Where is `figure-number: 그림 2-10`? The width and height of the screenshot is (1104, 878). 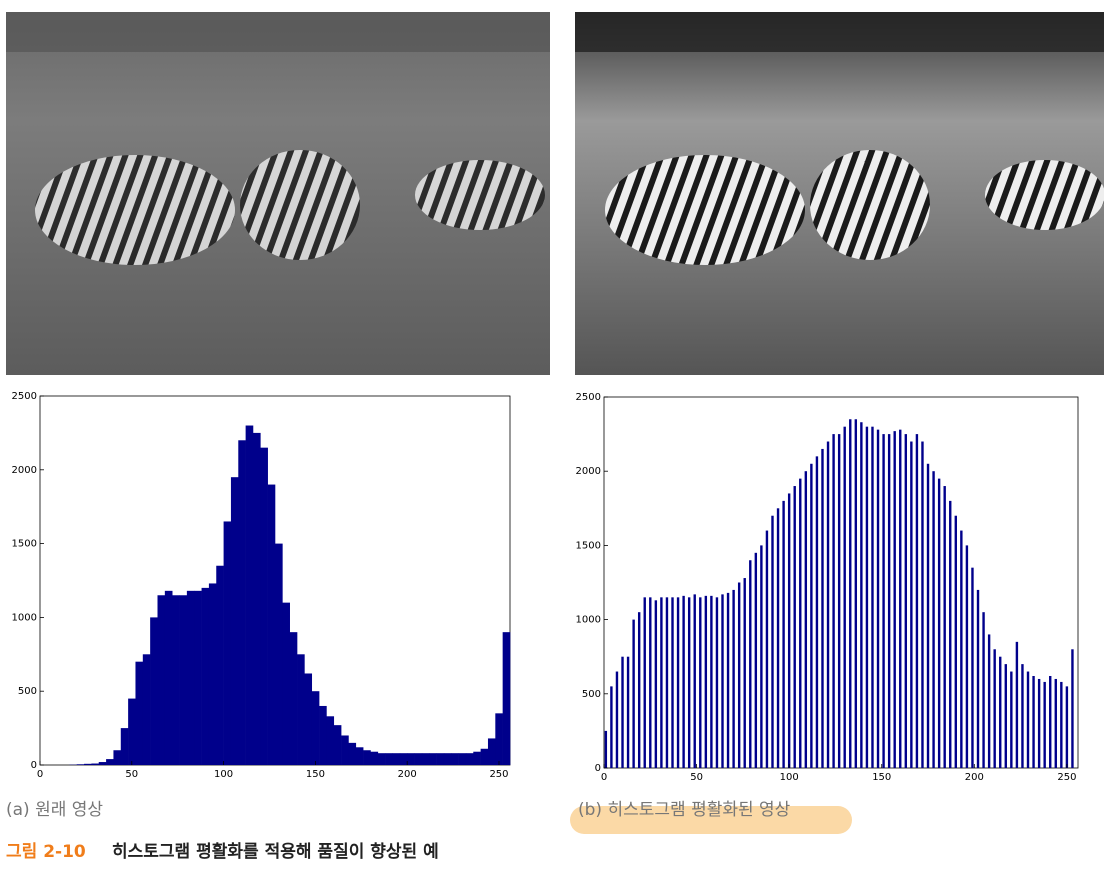 figure-number: 그림 2-10 is located at coordinates (46, 852).